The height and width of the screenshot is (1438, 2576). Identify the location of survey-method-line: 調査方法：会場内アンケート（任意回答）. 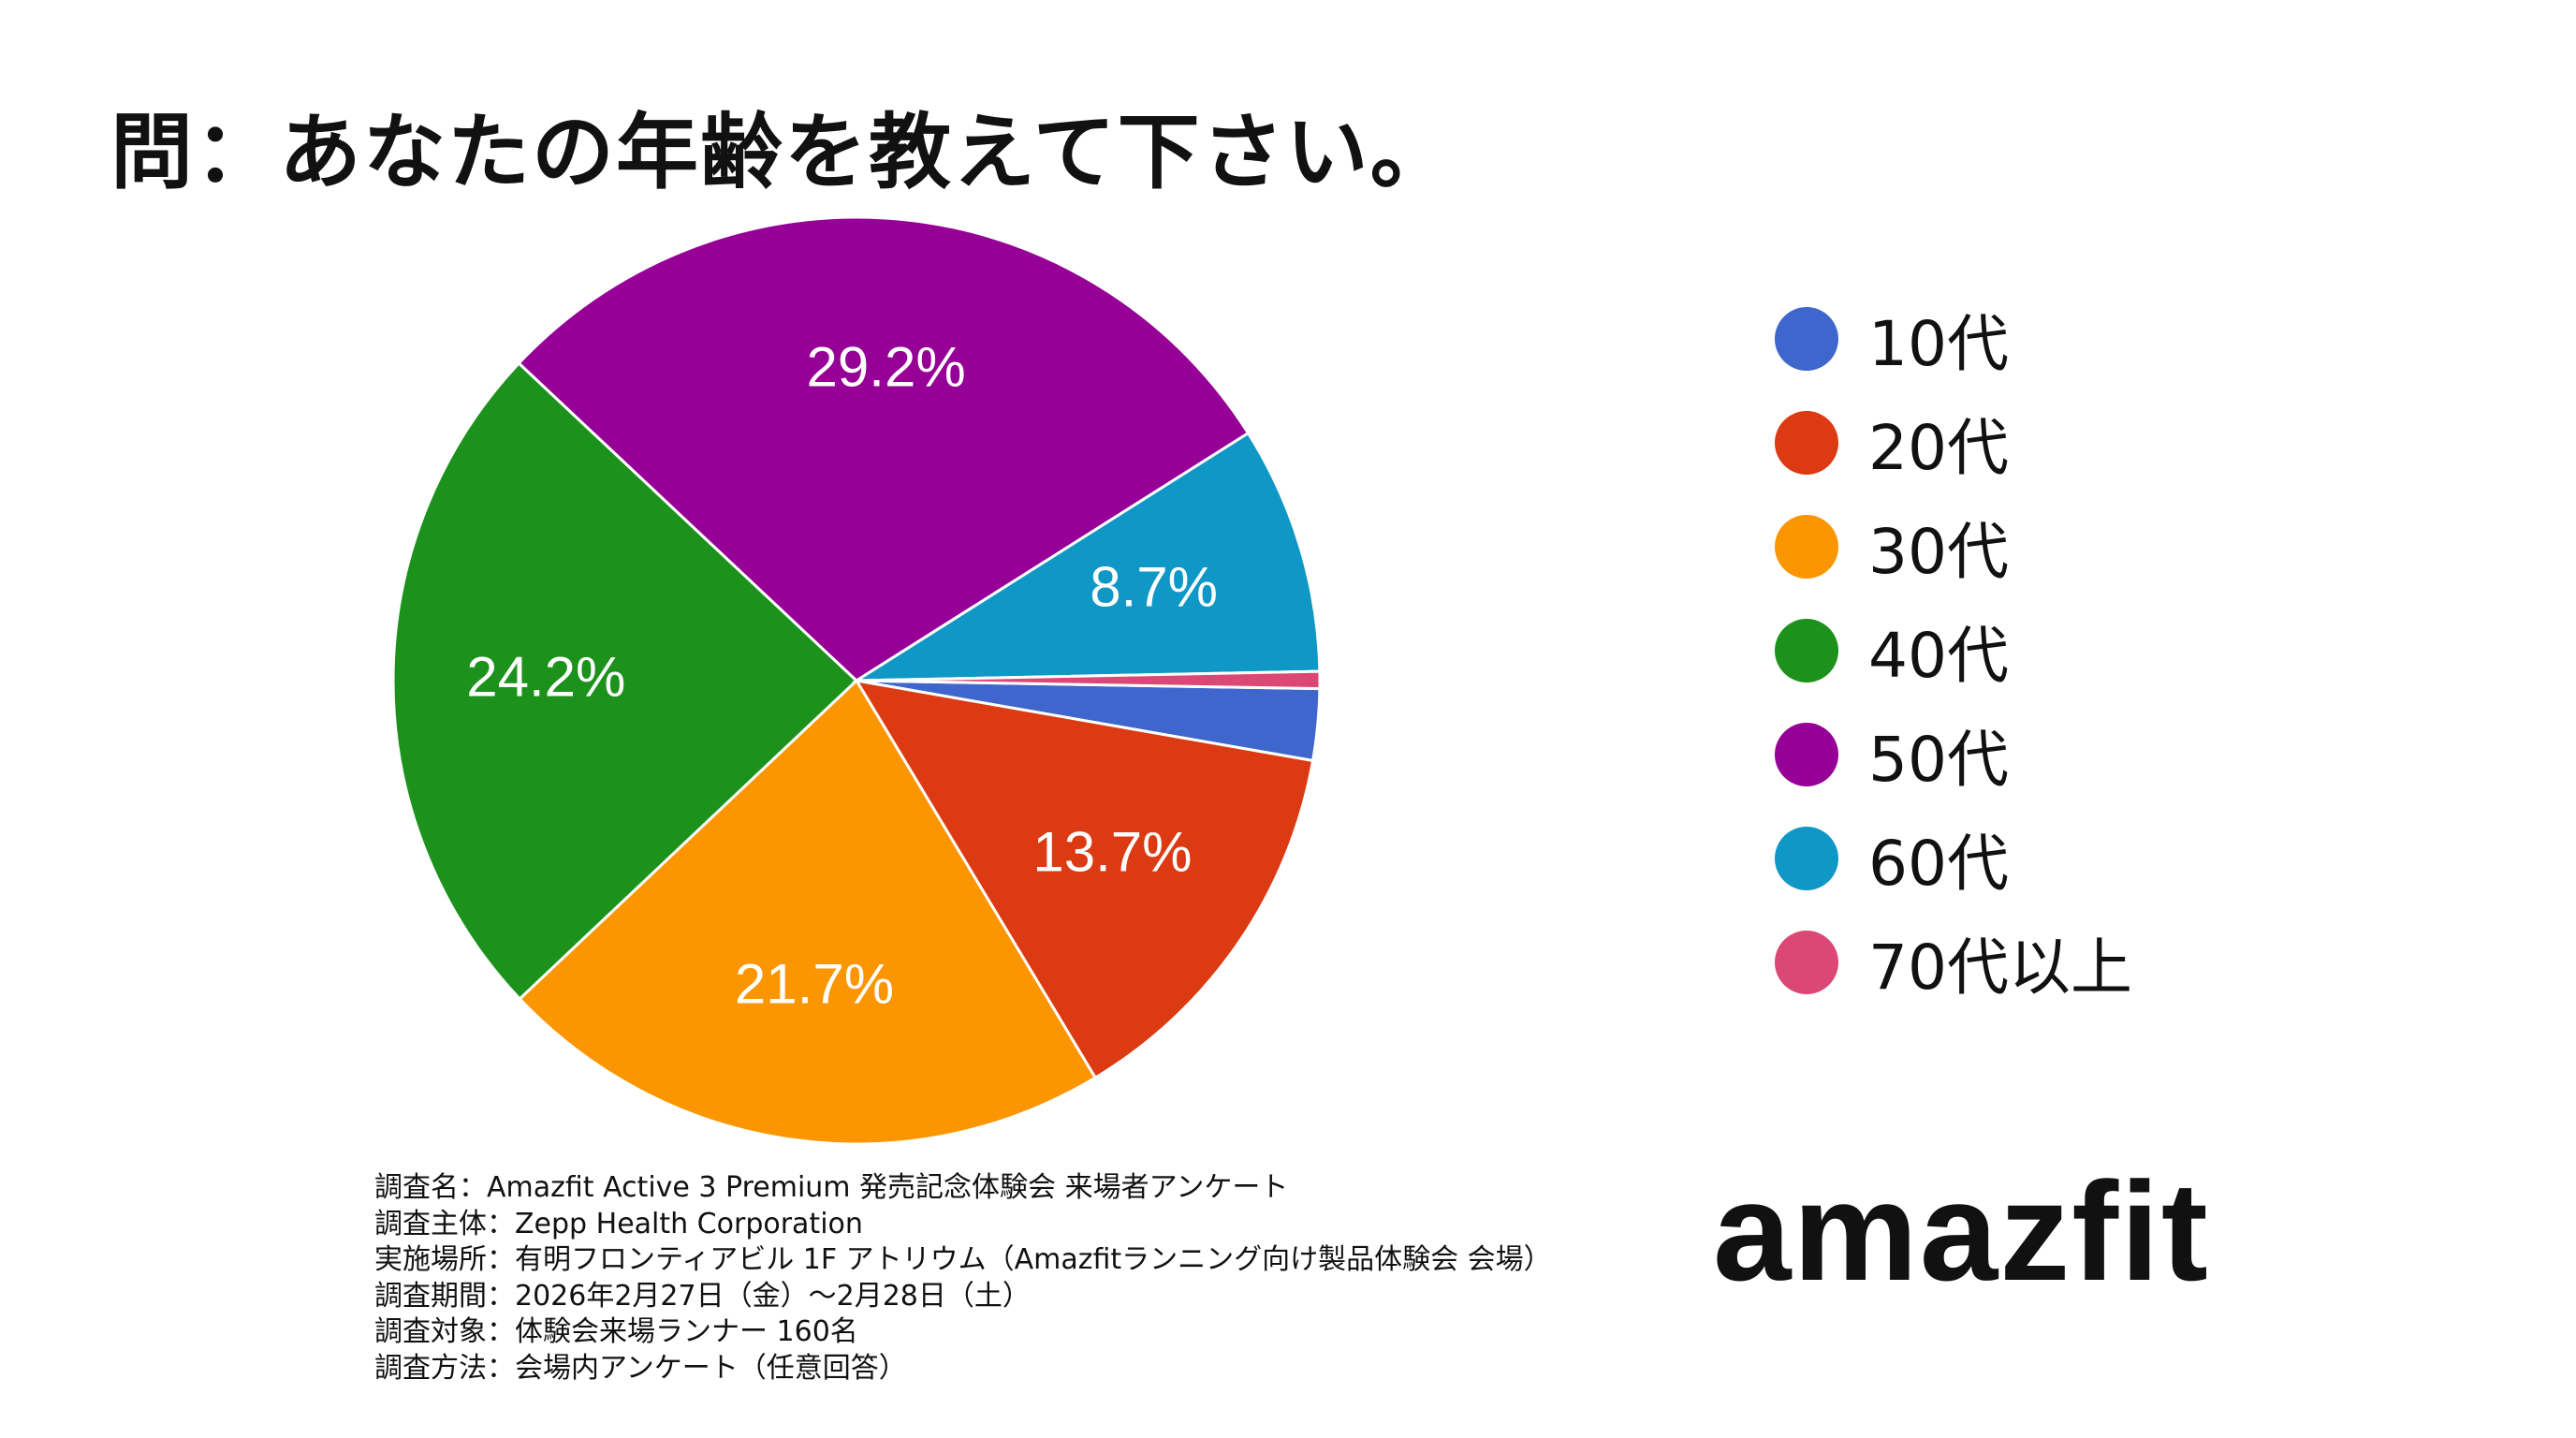
(640, 1368).